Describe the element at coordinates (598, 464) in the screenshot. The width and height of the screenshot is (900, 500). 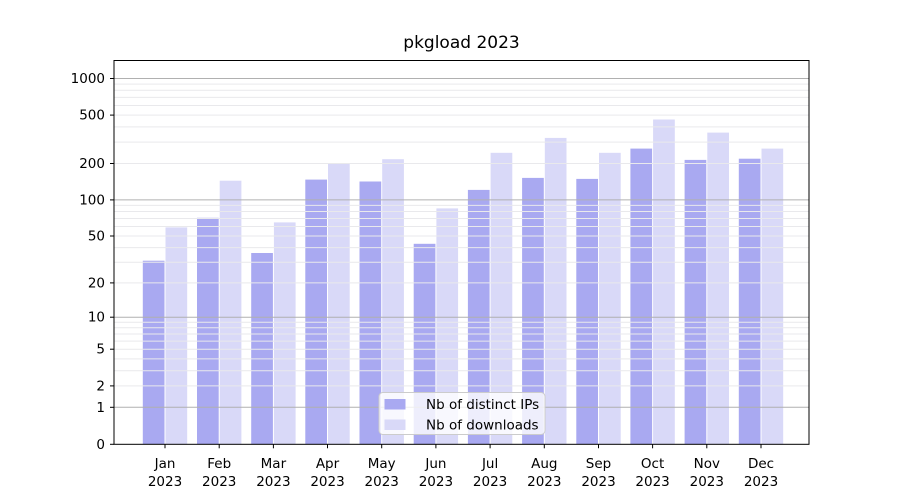
I see `x-tick-label-month: Sep` at that location.